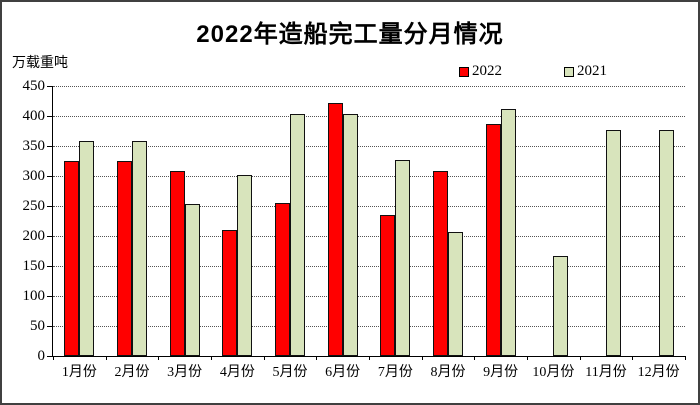 The height and width of the screenshot is (405, 700). I want to click on y-axis-label-0: 0, so click(41, 356).